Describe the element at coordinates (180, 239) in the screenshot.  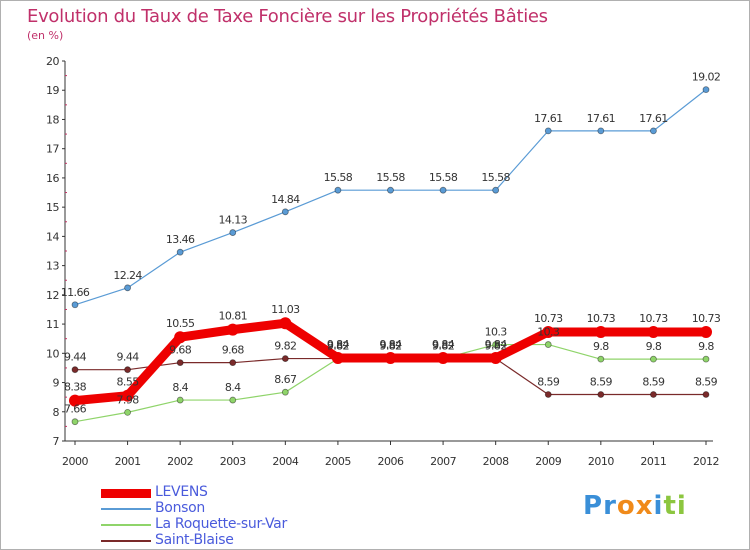
I see `data-label: 13.46` at that location.